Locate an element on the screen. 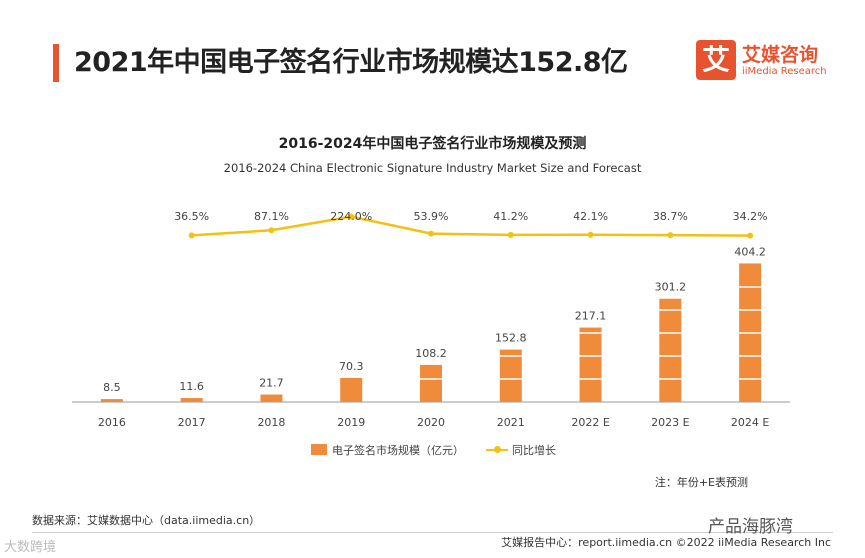  legend-line-label: 同比增长 is located at coordinates (534, 450).